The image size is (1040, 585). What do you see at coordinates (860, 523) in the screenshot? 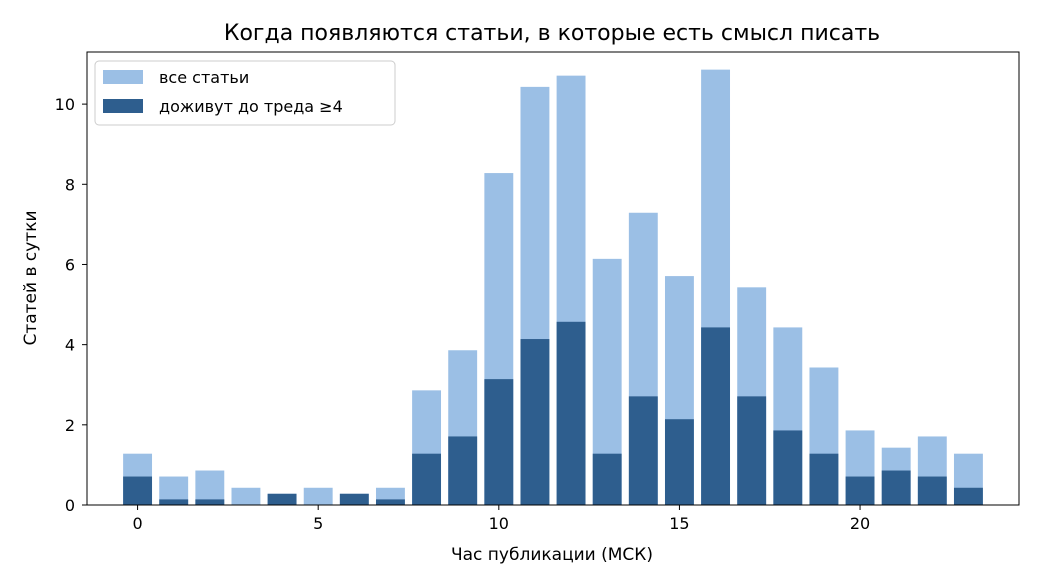
I see `x-tick-label-20: 20` at bounding box center [860, 523].